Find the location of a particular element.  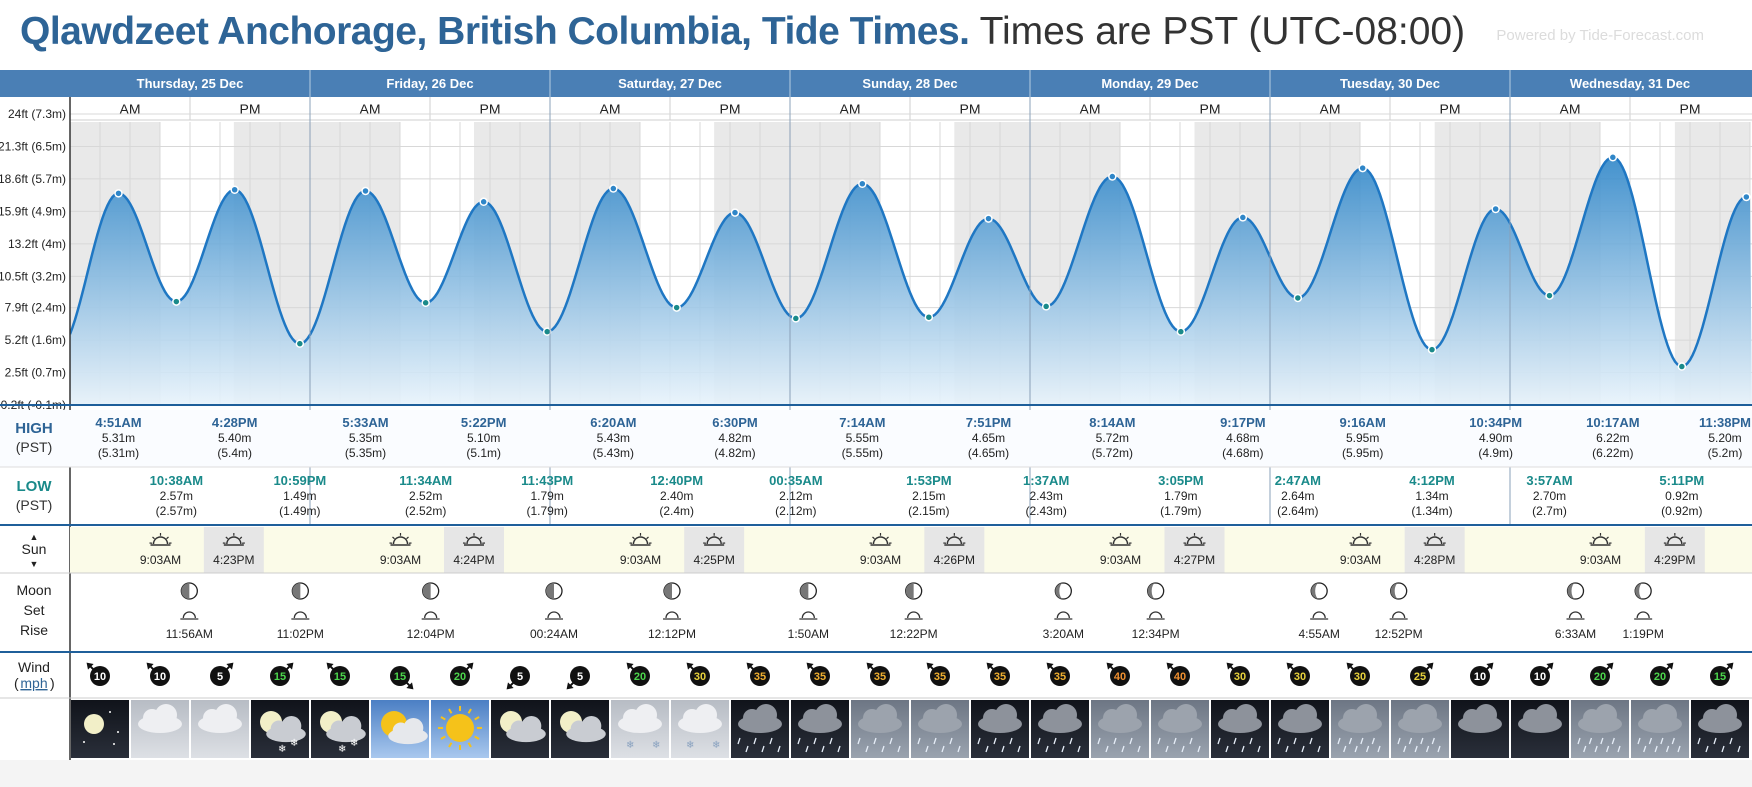

tide-height-m: 1.79m is located at coordinates (1180, 496).